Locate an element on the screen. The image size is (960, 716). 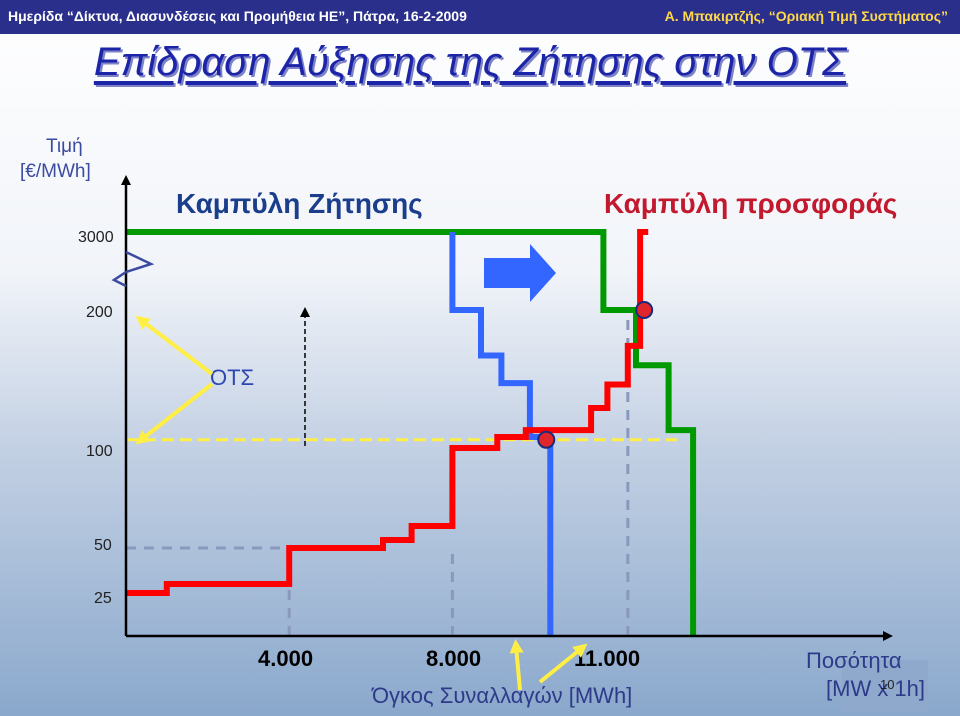
x-axis-label-right: Ποσότητα is located at coordinates (854, 660).